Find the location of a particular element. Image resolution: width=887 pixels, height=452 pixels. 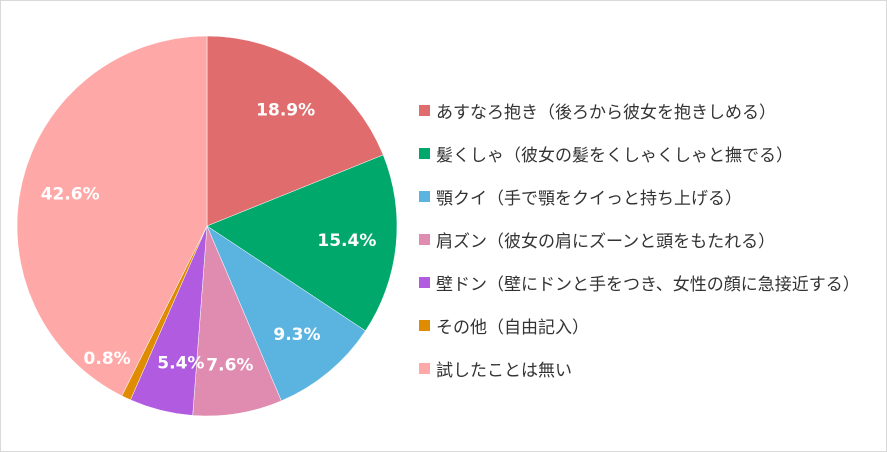

data-label: 18.9% is located at coordinates (285, 110).